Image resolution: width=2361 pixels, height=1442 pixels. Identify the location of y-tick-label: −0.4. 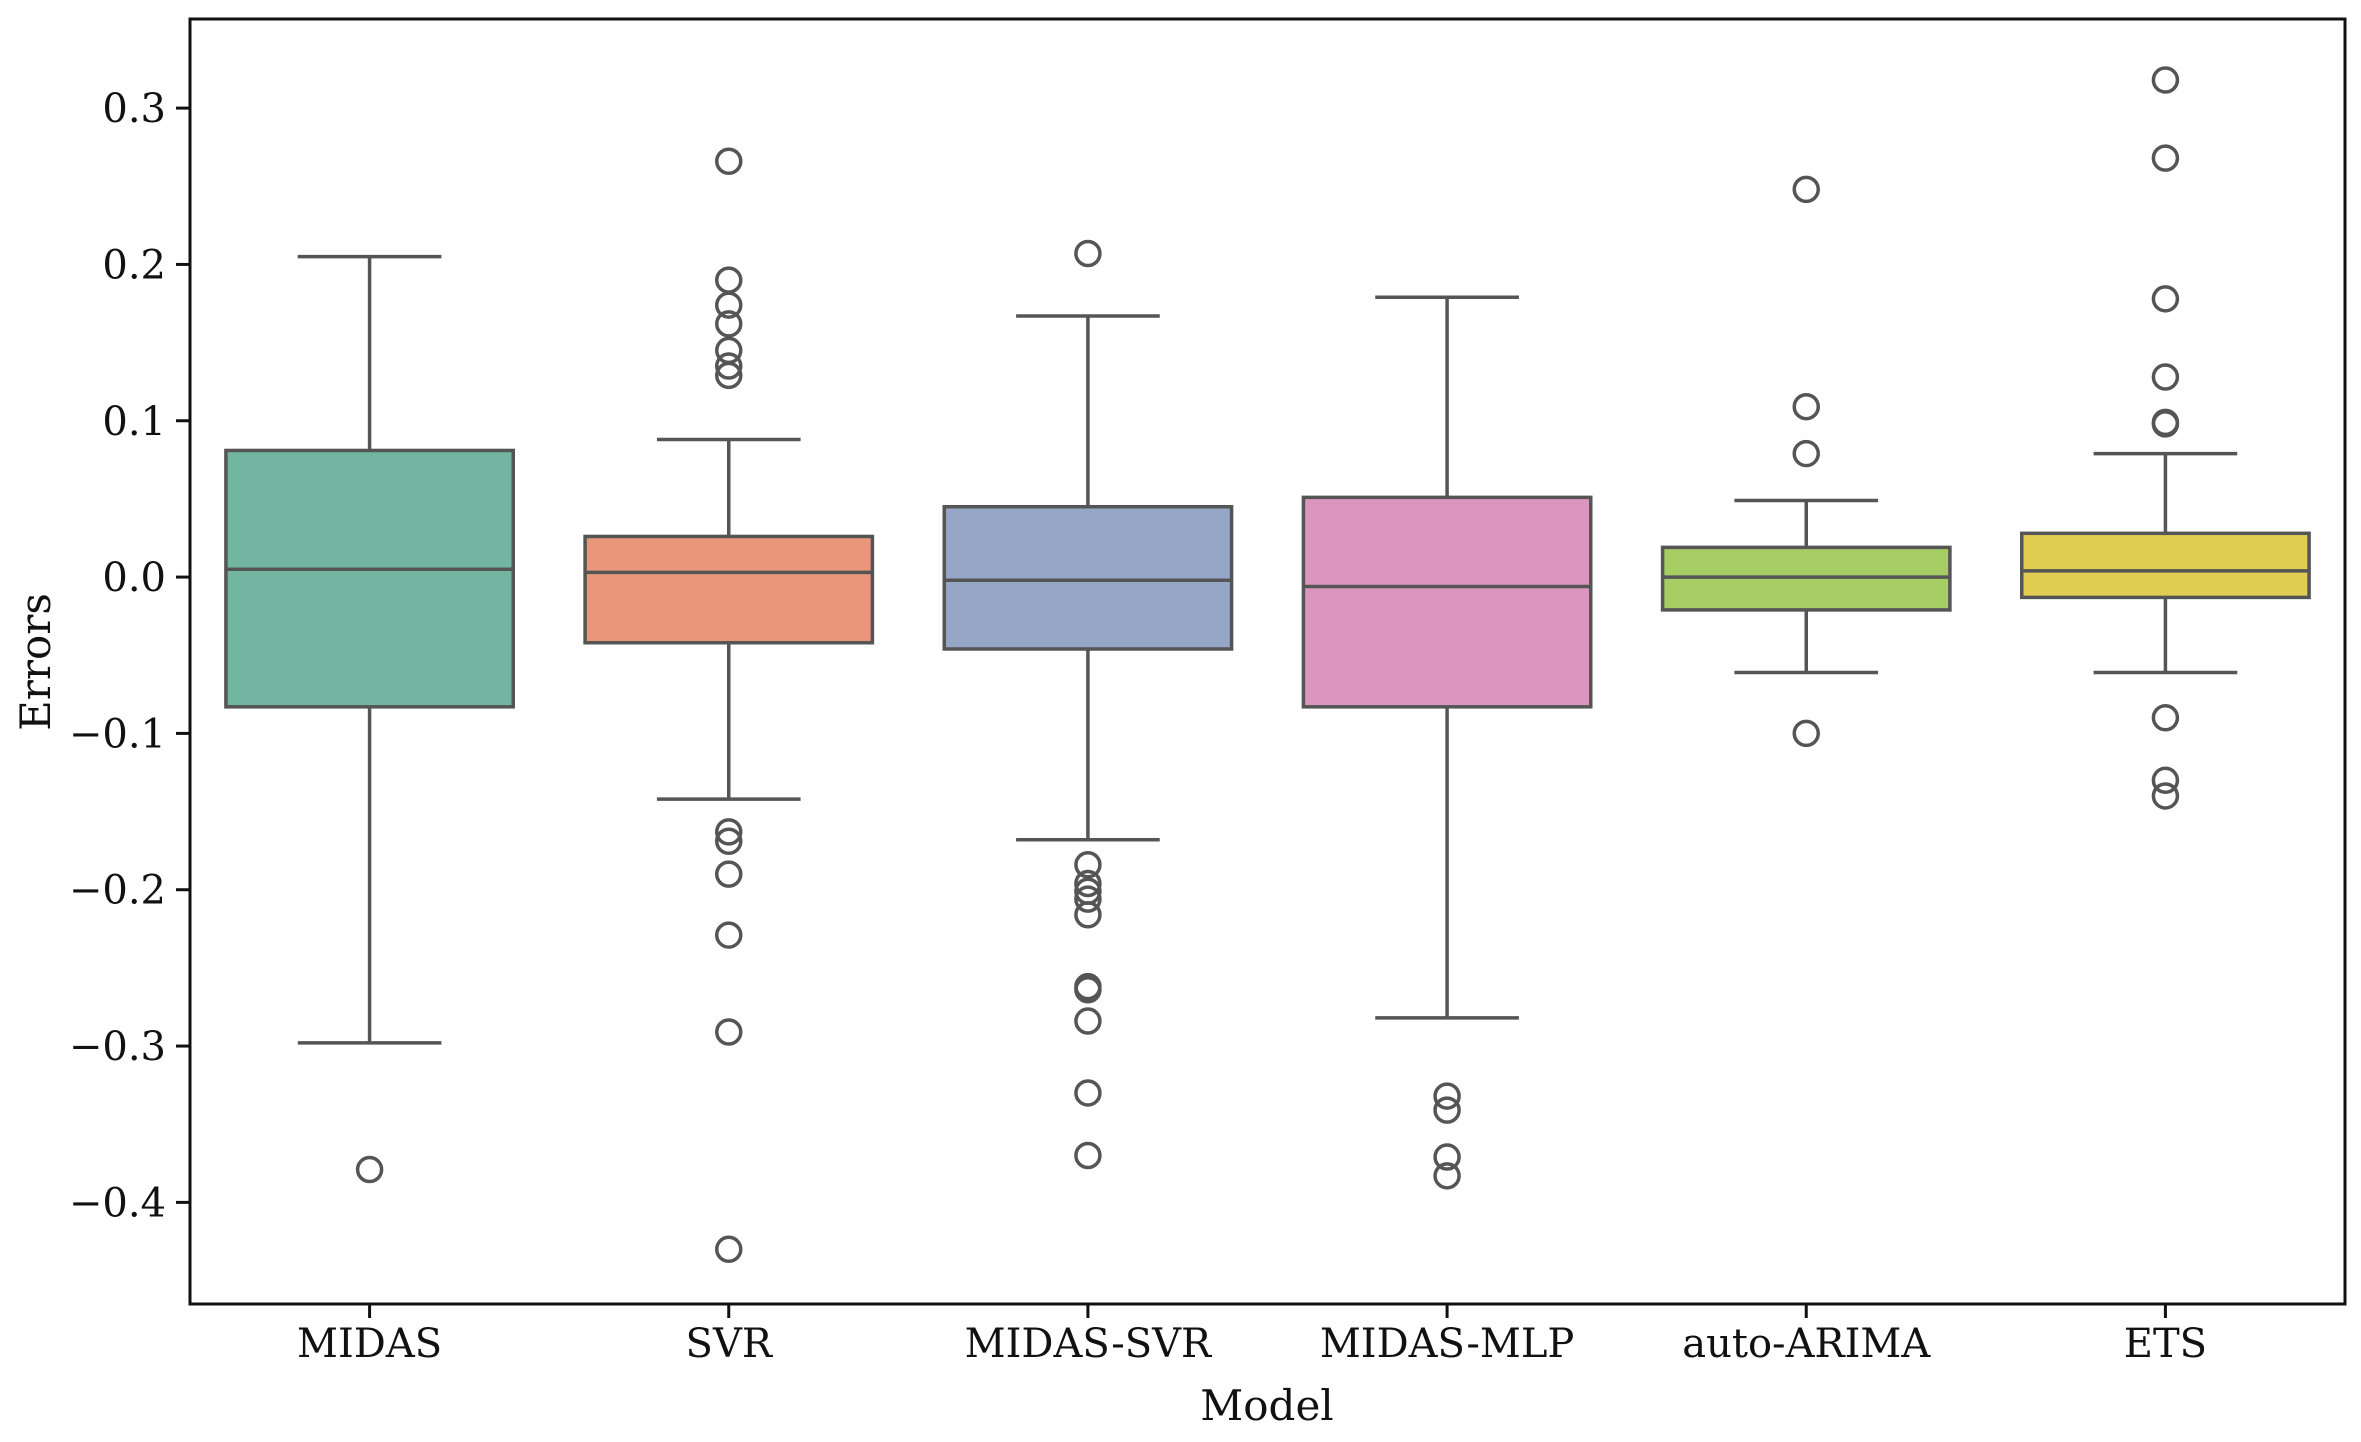
(117, 1203).